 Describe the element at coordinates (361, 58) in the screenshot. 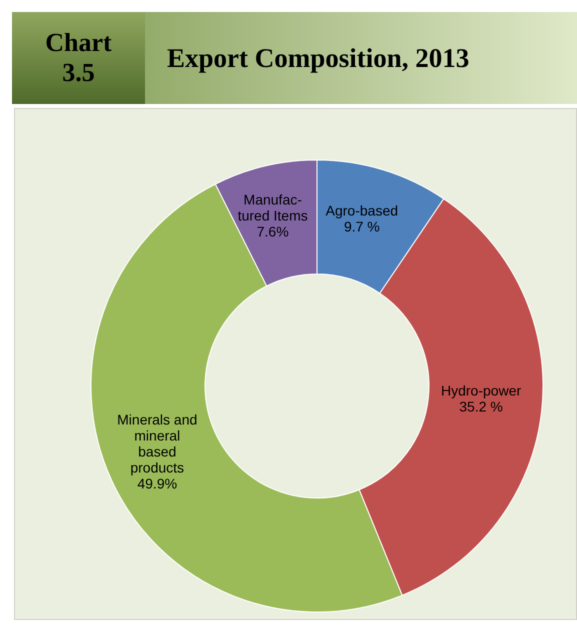

I see `chart-title: Export Composition, 2013` at that location.